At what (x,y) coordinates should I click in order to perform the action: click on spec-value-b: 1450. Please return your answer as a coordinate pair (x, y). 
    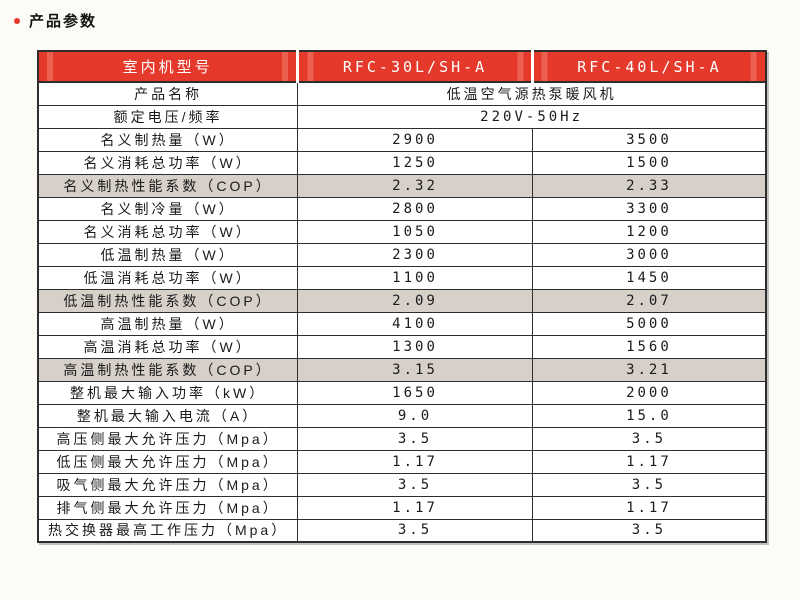
    Looking at the image, I should click on (649, 277).